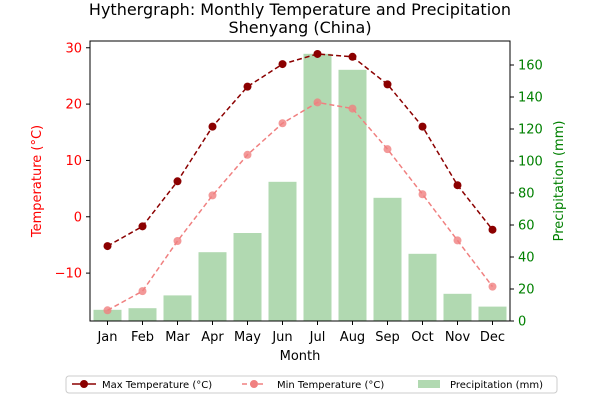  What do you see at coordinates (317, 102) in the screenshot?
I see `min-temp-point-jul` at bounding box center [317, 102].